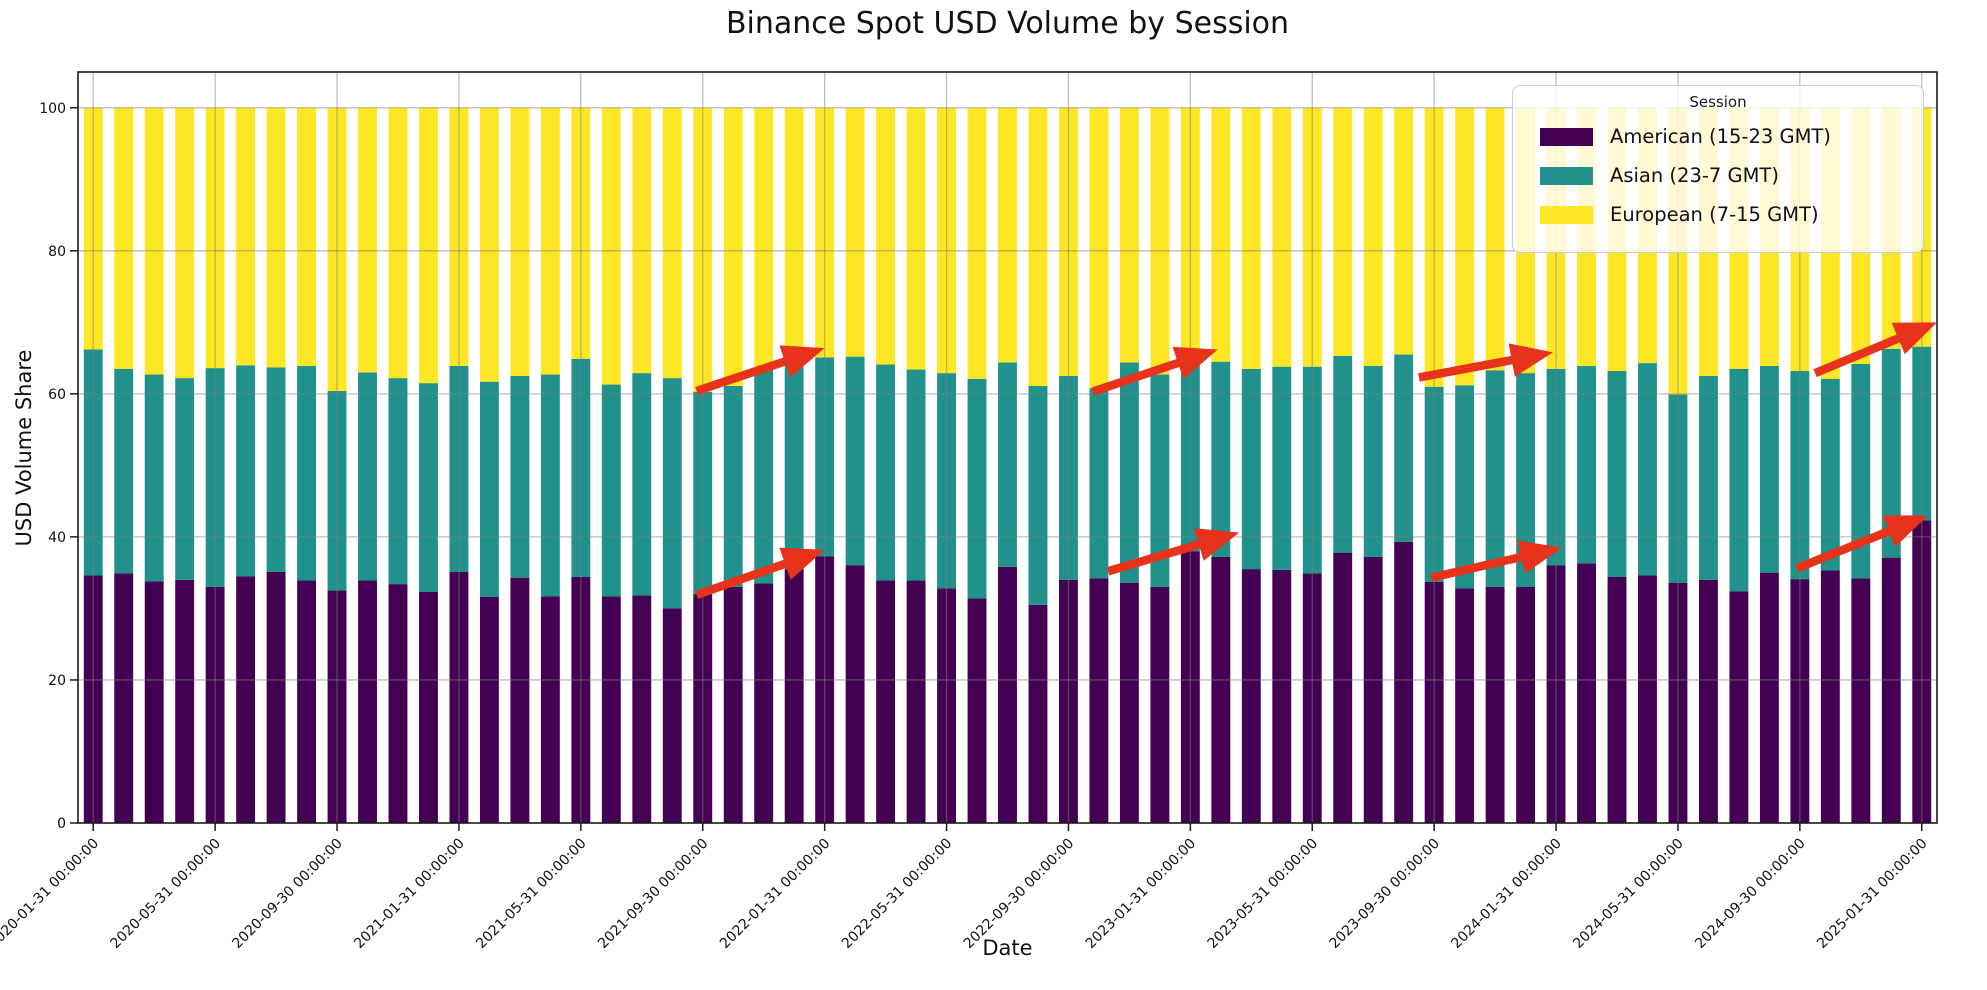  Describe the element at coordinates (1566, 137) in the screenshot. I see `legend-swatch-american` at that location.